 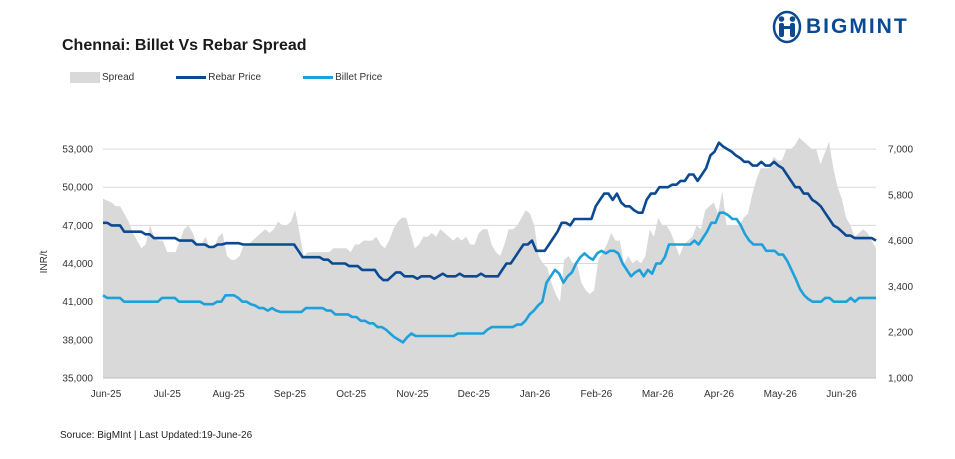 I want to click on y-tick-label: 47,000, so click(x=77, y=226).